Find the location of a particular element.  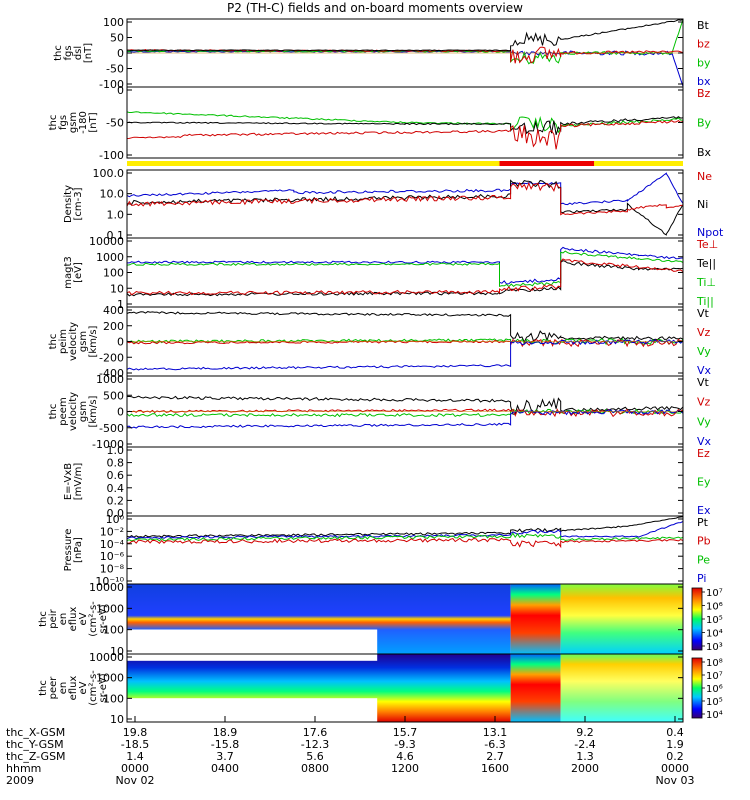

region-bar-yellow is located at coordinates (405, 163).